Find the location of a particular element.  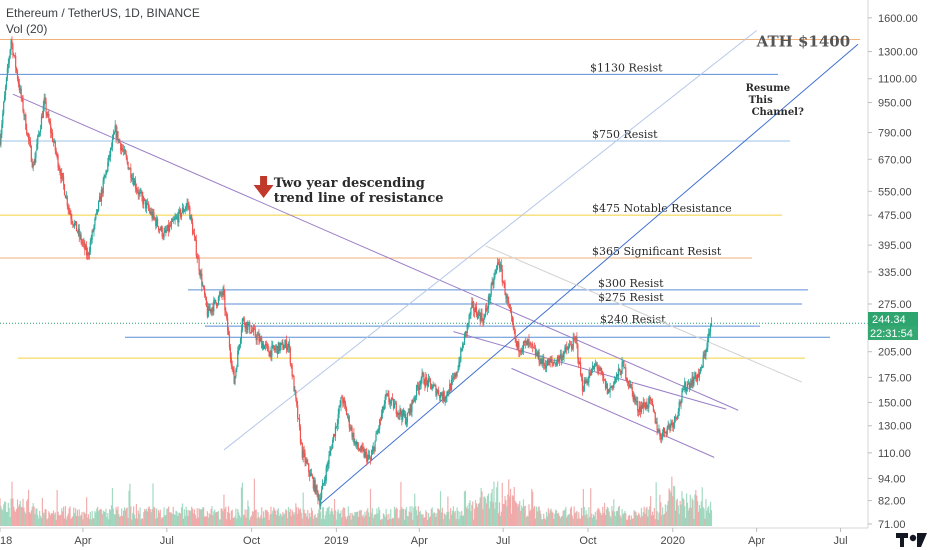

y-tick-label: 395.00 is located at coordinates (895, 246).